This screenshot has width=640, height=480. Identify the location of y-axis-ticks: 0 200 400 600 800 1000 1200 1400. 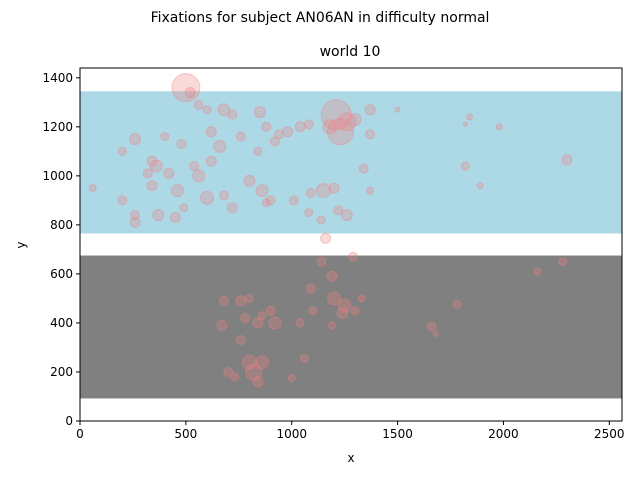
(61, 249).